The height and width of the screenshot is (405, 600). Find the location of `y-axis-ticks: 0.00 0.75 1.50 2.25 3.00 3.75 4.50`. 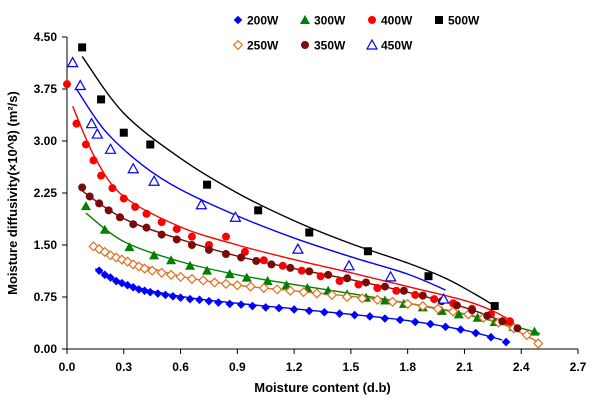

y-axis-ticks: 0.00 0.75 1.50 2.25 3.00 3.75 4.50 is located at coordinates (50, 193).